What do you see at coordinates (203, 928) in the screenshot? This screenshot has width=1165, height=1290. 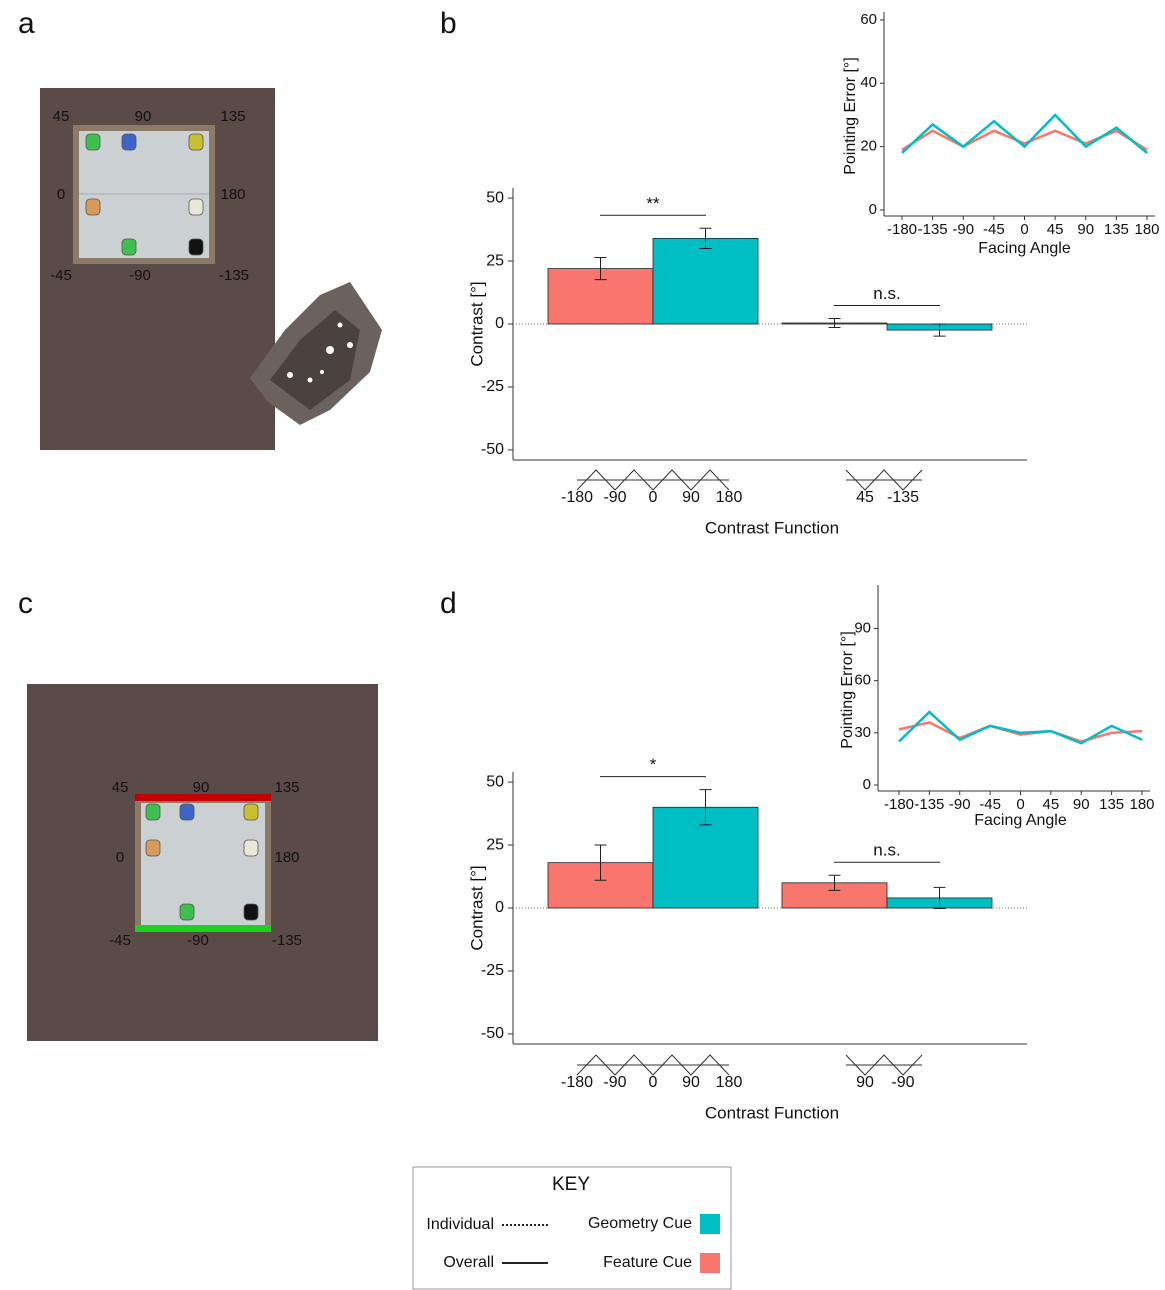 I see `green-wall` at bounding box center [203, 928].